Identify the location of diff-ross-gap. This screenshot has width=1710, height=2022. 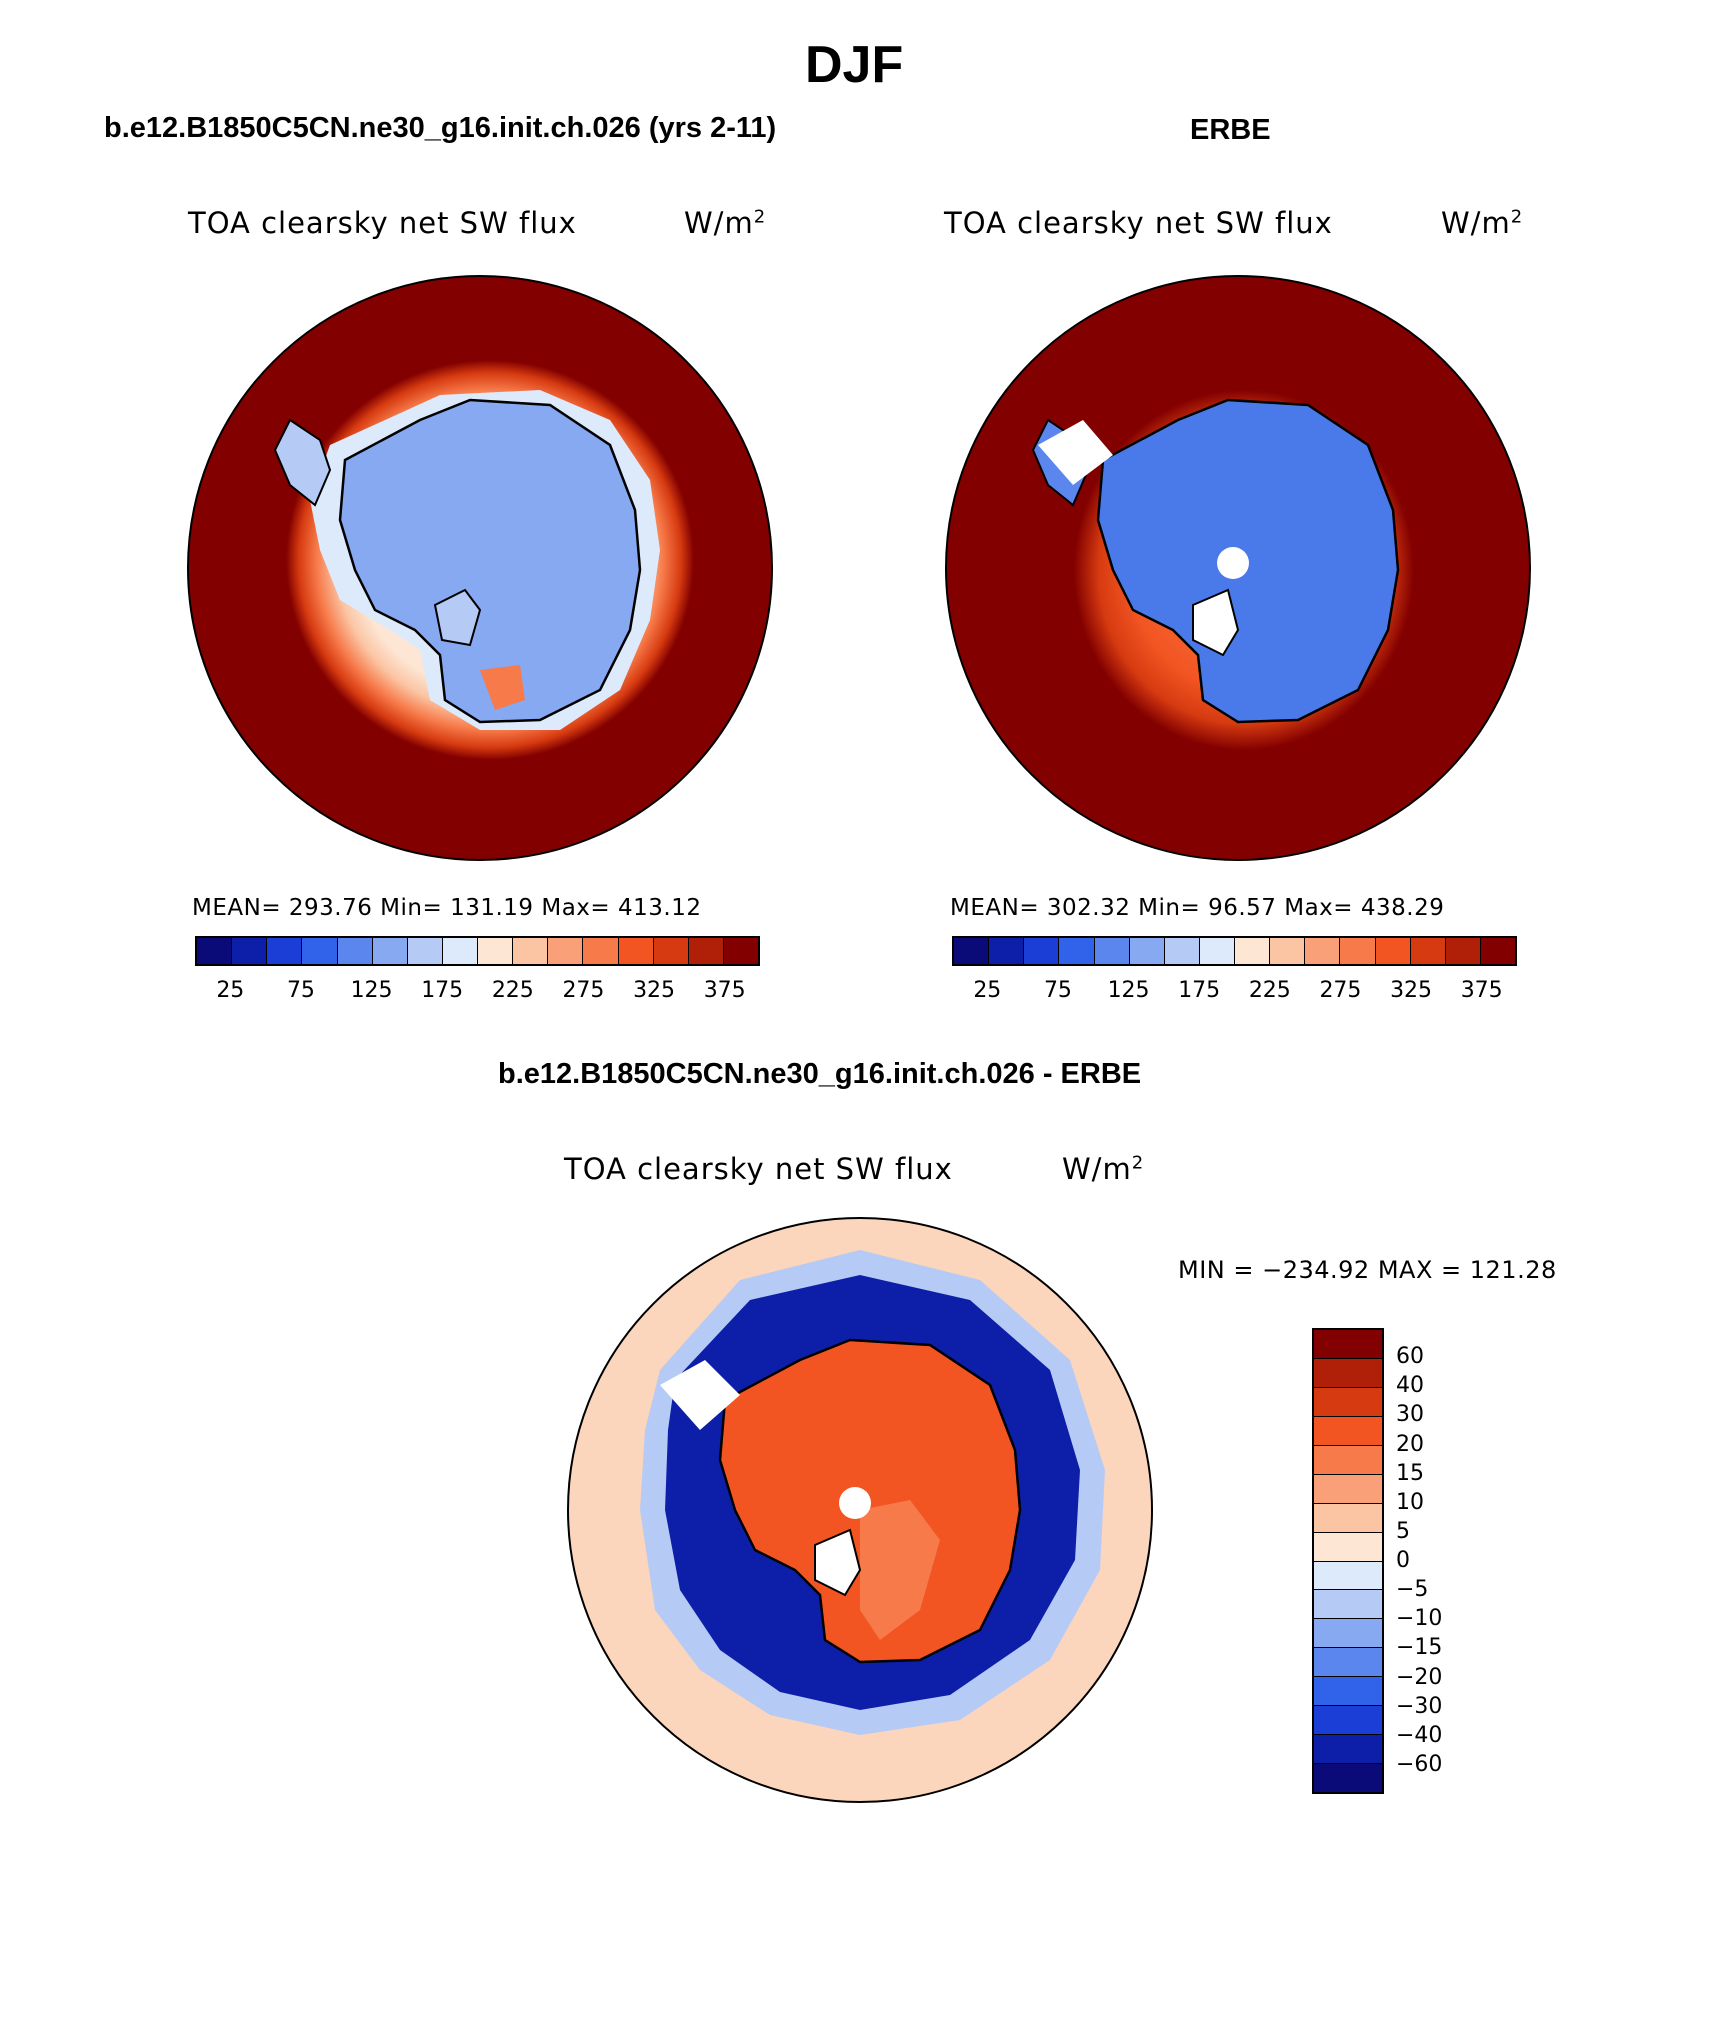
(838, 1562).